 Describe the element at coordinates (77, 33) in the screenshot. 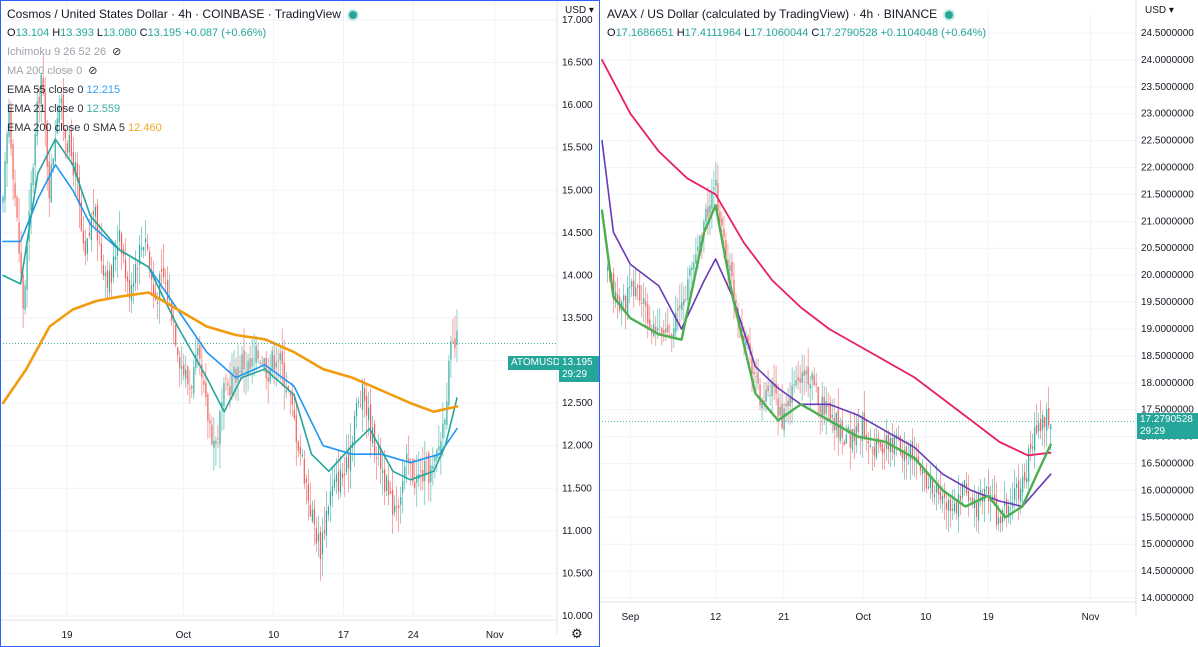

I see `atom-high-value: 13.393` at that location.